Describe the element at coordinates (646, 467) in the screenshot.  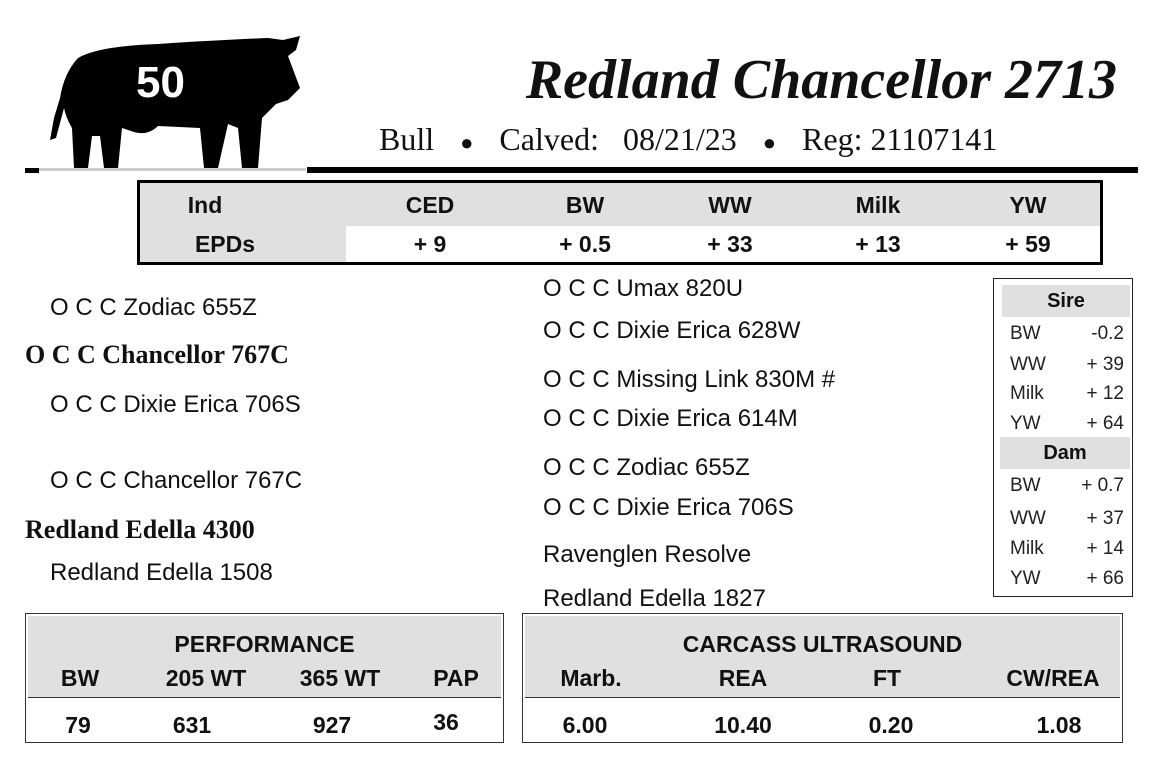
I see `pedigree-ds-sire: O C C Zodiac 655Z` at that location.